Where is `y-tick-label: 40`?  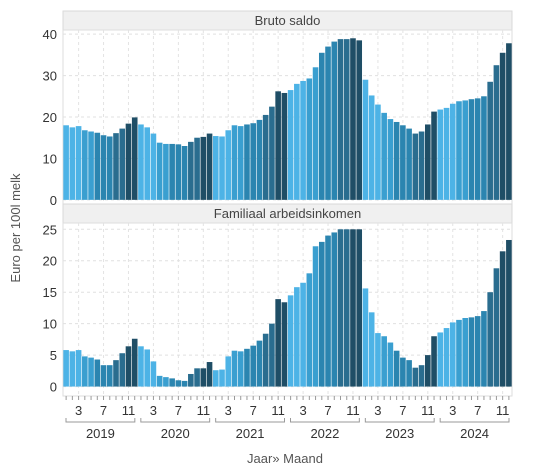
y-tick-label: 40 is located at coordinates (50, 34).